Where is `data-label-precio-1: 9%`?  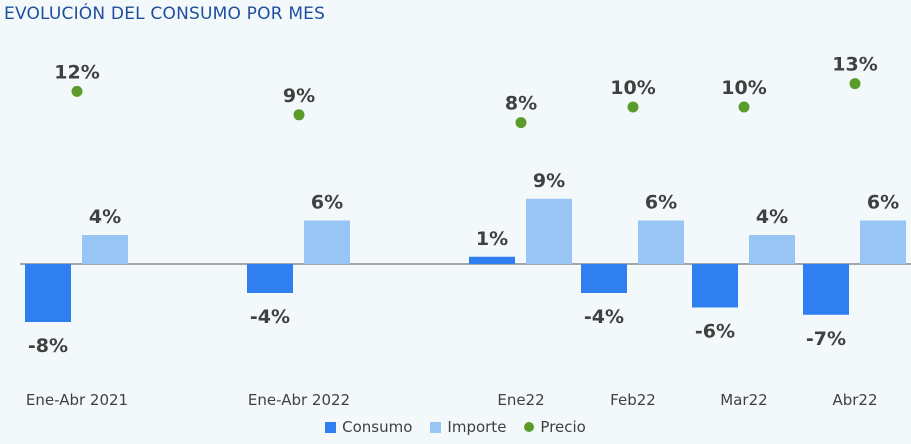
data-label-precio-1: 9% is located at coordinates (299, 96).